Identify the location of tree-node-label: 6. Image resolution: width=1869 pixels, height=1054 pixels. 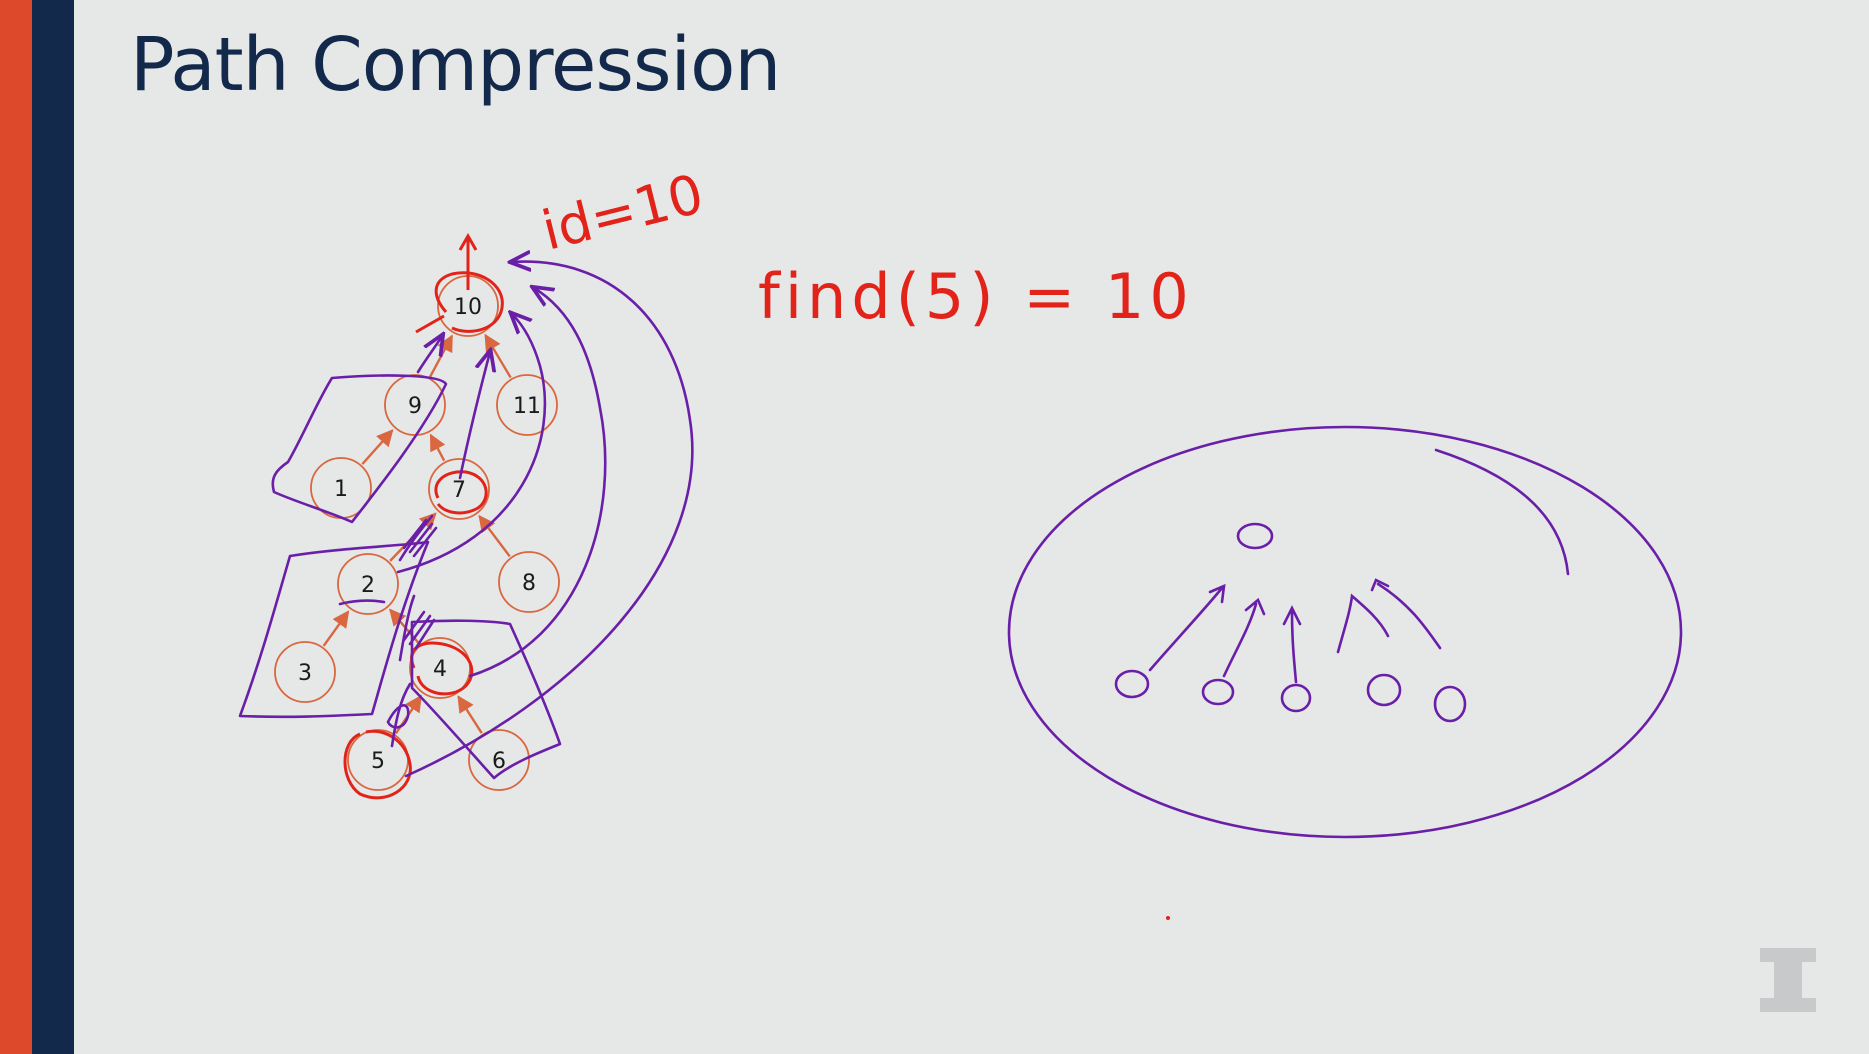
(499, 761).